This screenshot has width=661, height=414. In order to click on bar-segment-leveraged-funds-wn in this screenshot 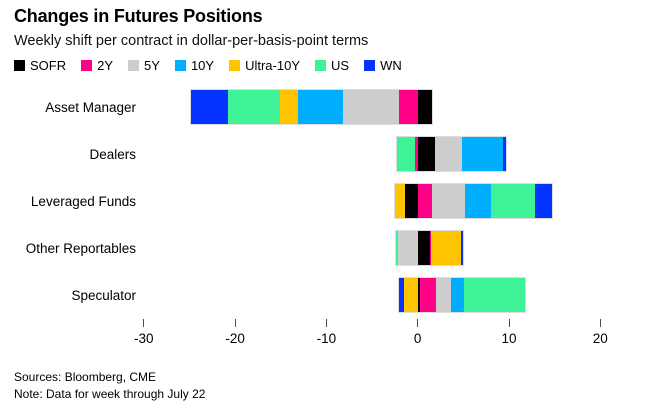, I will do `click(543, 201)`.